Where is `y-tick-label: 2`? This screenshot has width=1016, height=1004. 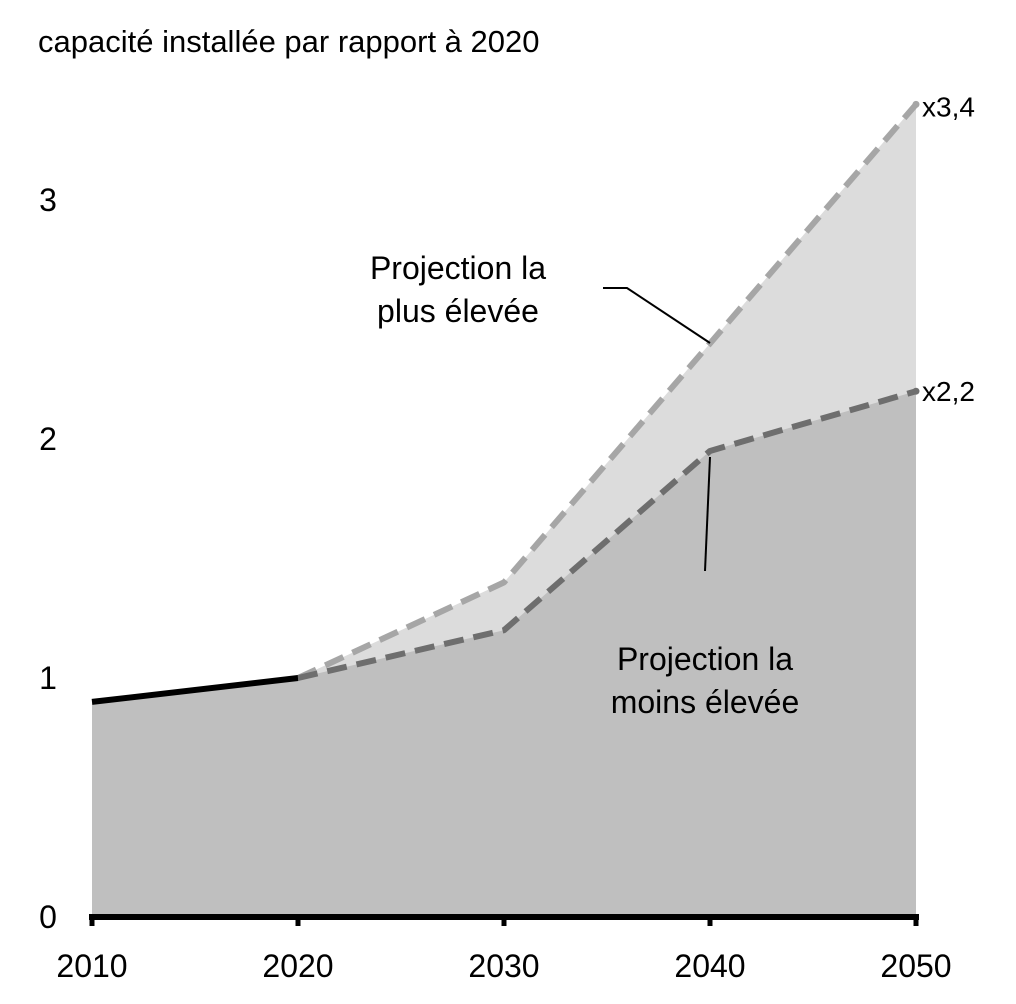
y-tick-label: 2 is located at coordinates (48, 439).